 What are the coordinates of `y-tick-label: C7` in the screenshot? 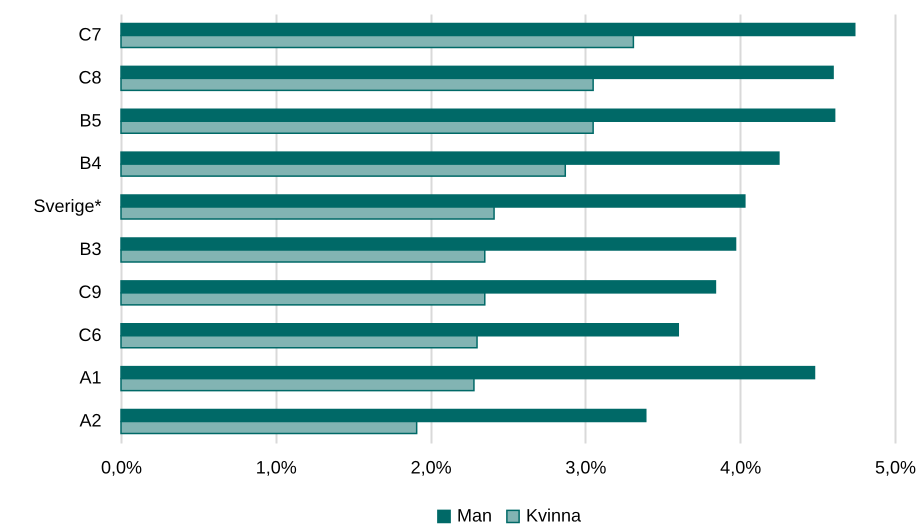 It's located at (90, 34).